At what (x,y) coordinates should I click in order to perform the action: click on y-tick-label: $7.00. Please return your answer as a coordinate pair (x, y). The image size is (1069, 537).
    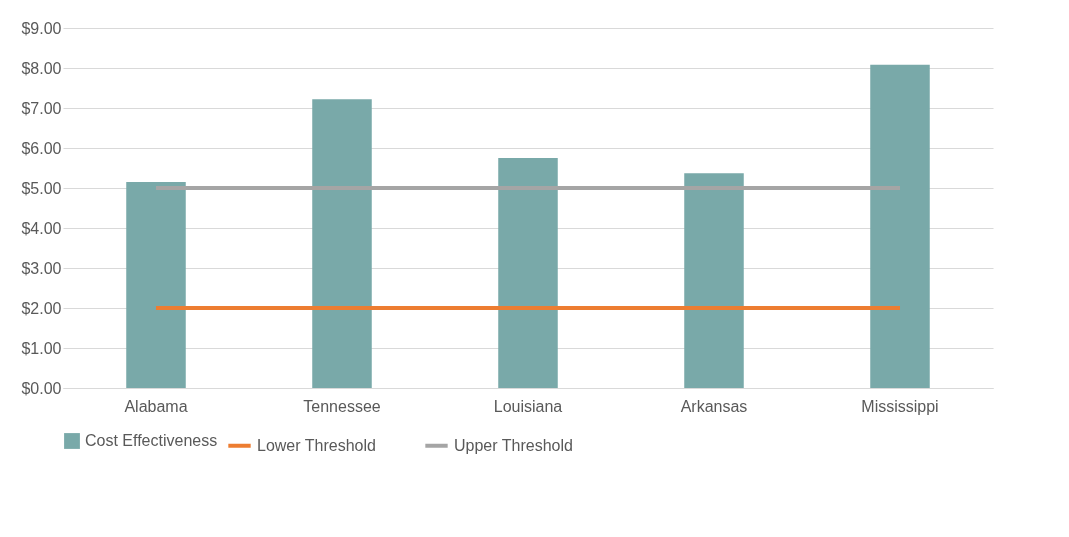
    Looking at the image, I should click on (41, 108).